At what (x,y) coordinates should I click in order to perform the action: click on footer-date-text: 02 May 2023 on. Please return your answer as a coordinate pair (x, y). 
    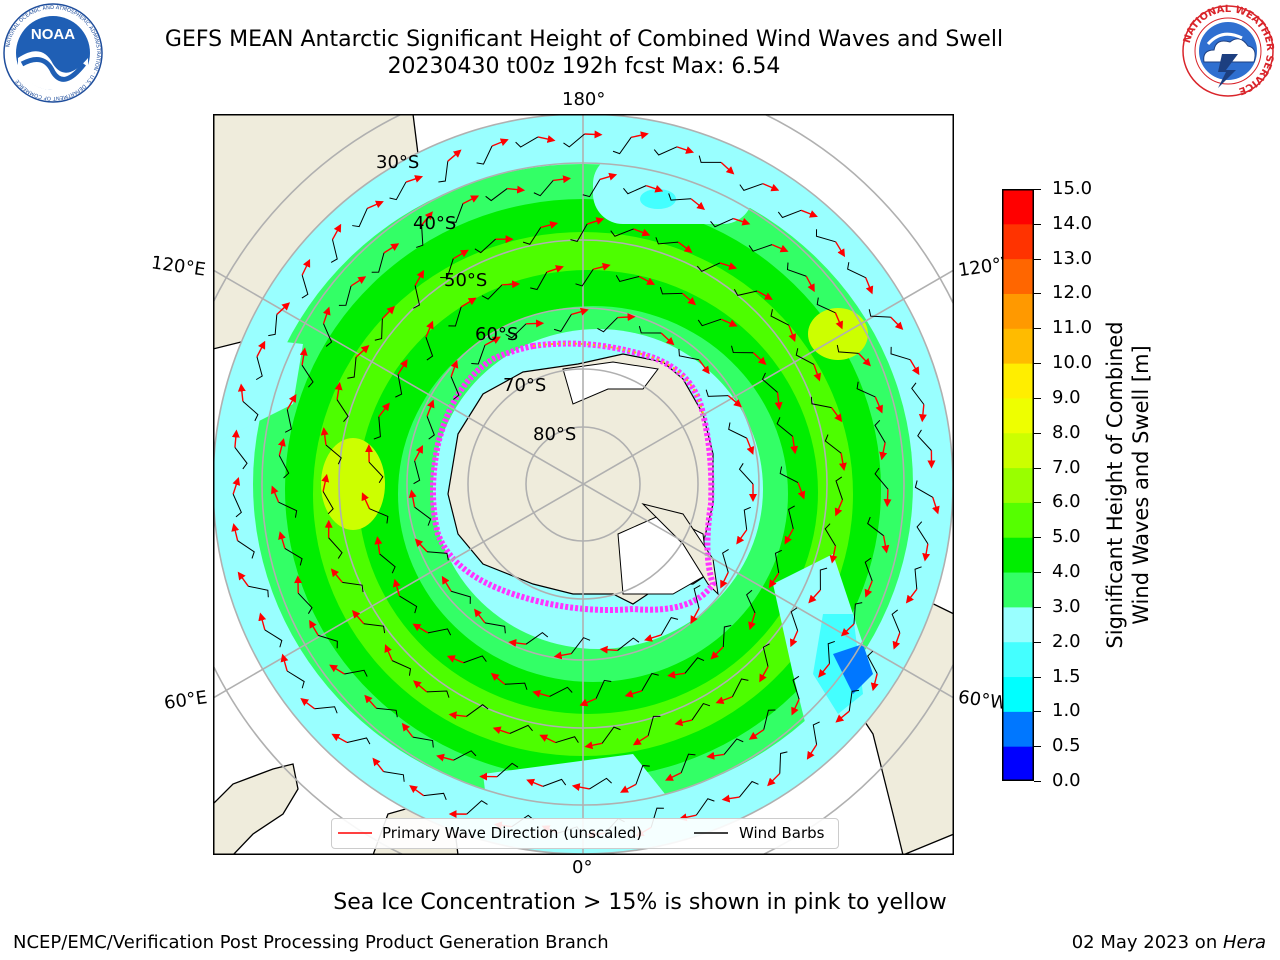
    Looking at the image, I should click on (1147, 942).